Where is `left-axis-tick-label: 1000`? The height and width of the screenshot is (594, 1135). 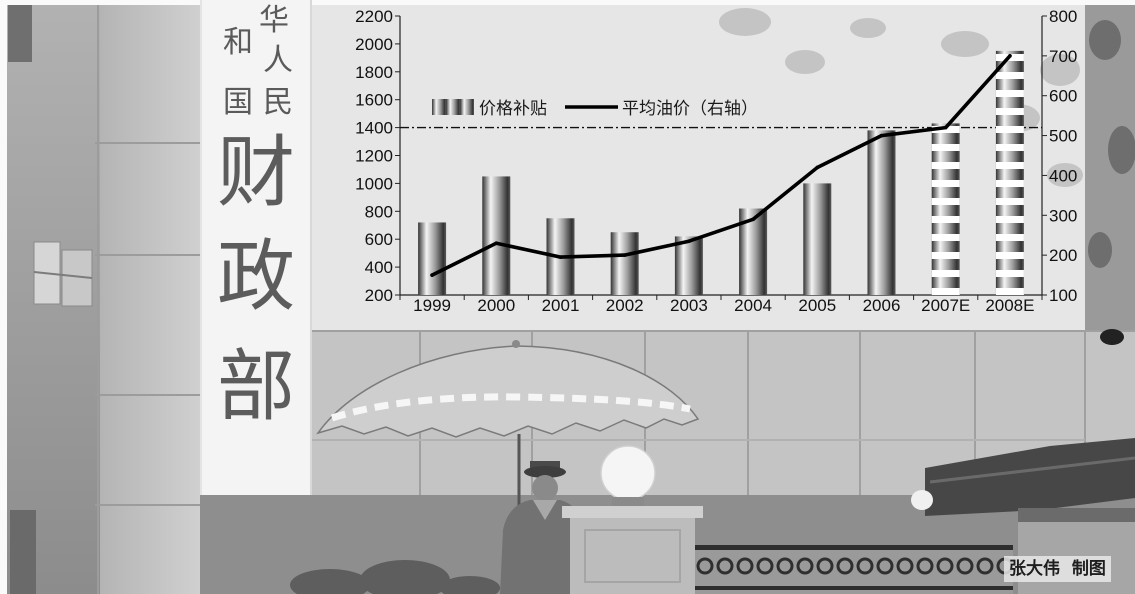 left-axis-tick-label: 1000 is located at coordinates (374, 183).